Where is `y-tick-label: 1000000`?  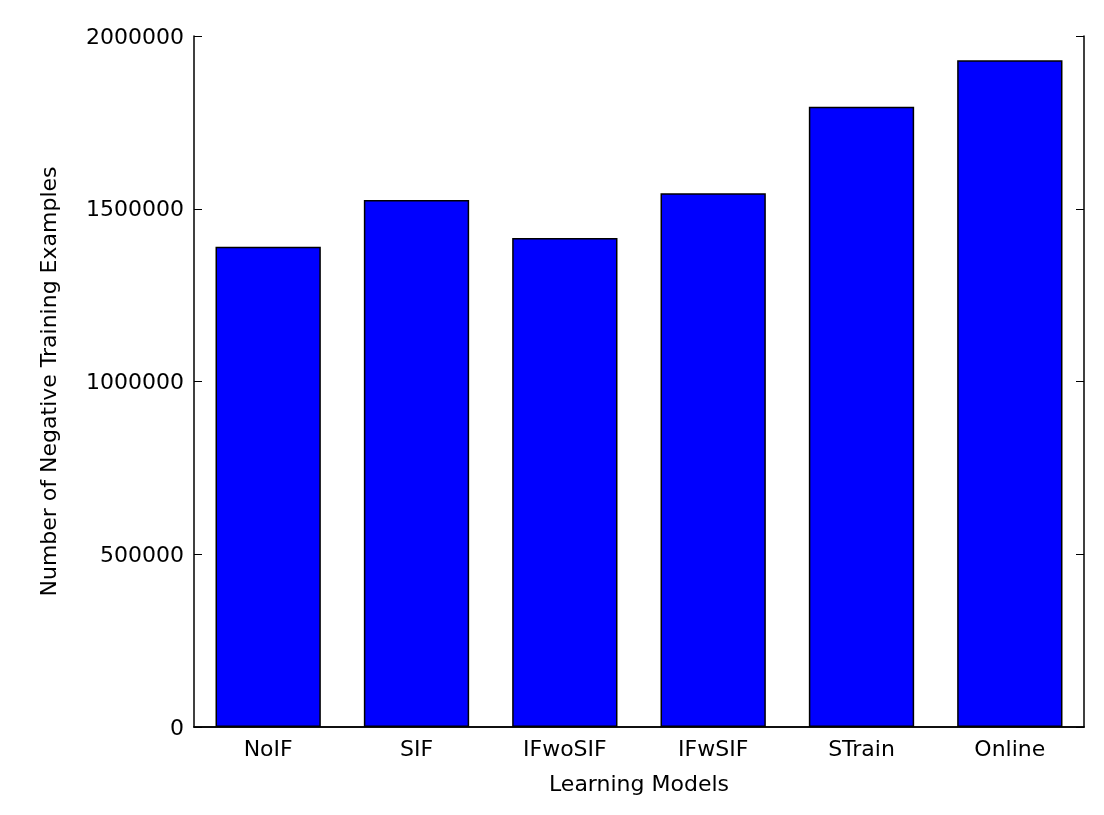 y-tick-label: 1000000 is located at coordinates (135, 381).